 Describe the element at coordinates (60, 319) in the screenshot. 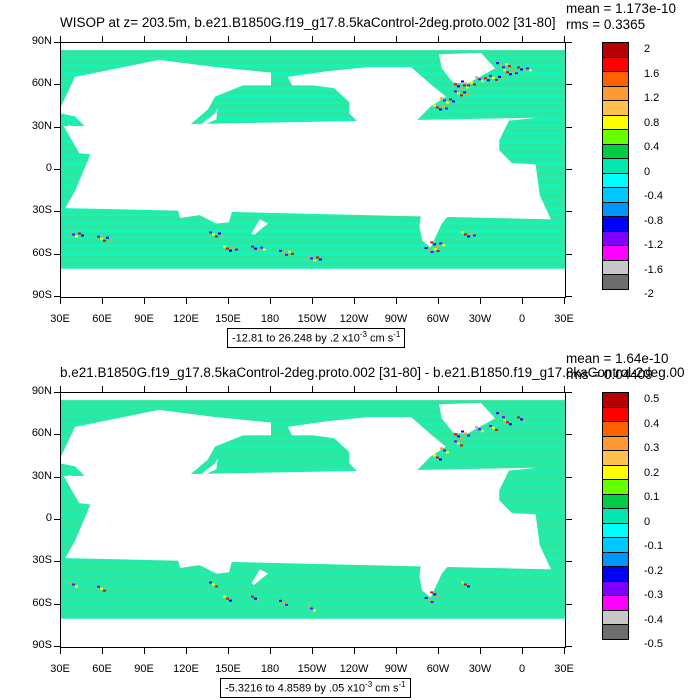

I see `x-axis-label: 30E` at that location.